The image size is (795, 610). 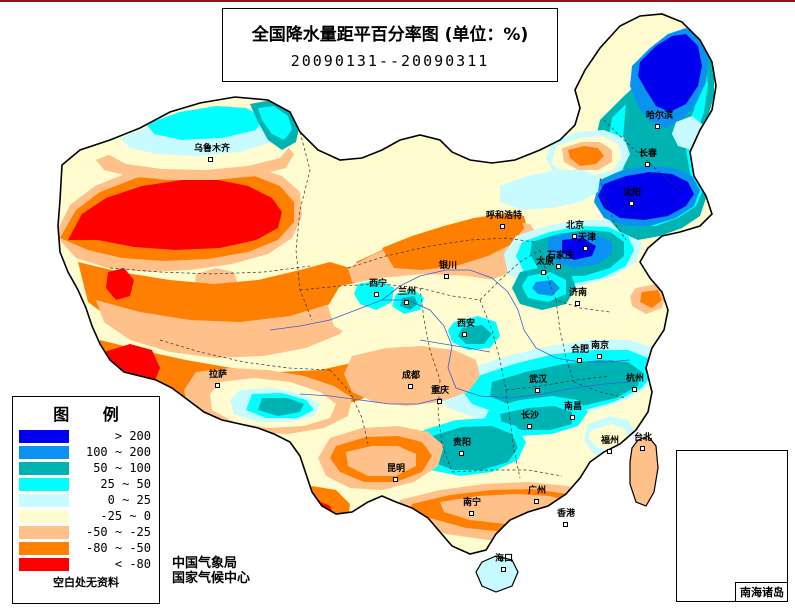 What do you see at coordinates (381, 461) in the screenshot?
I see `band-minus50-minus25-kunming` at bounding box center [381, 461].